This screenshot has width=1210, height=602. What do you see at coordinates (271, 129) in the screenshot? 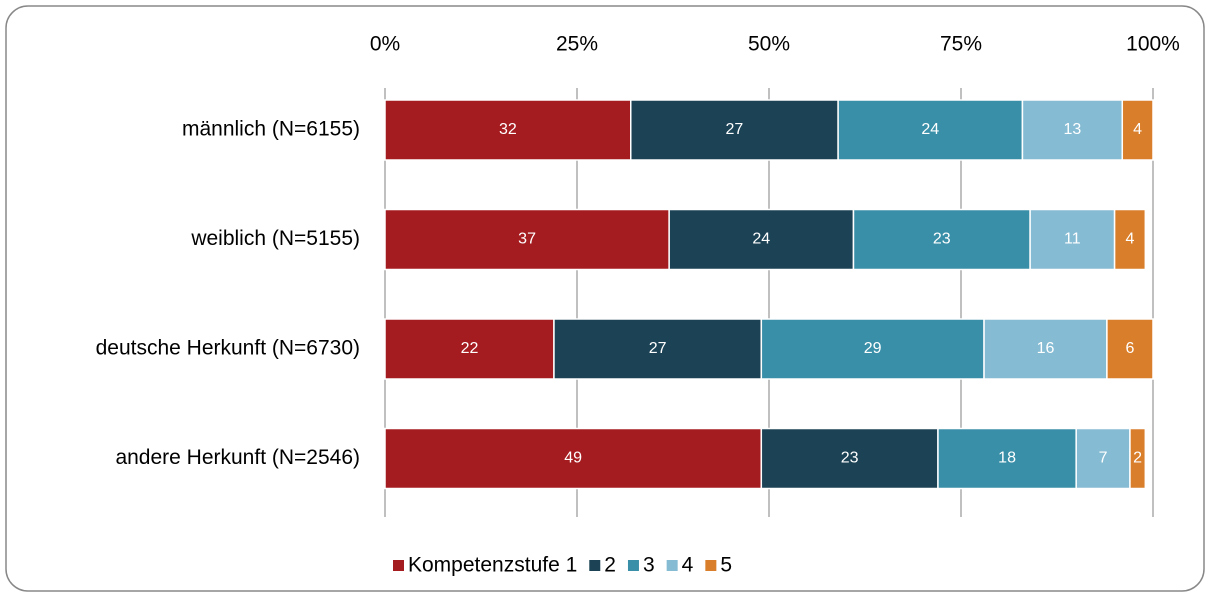
I see `category-label: männlich (N=6155)` at bounding box center [271, 129].